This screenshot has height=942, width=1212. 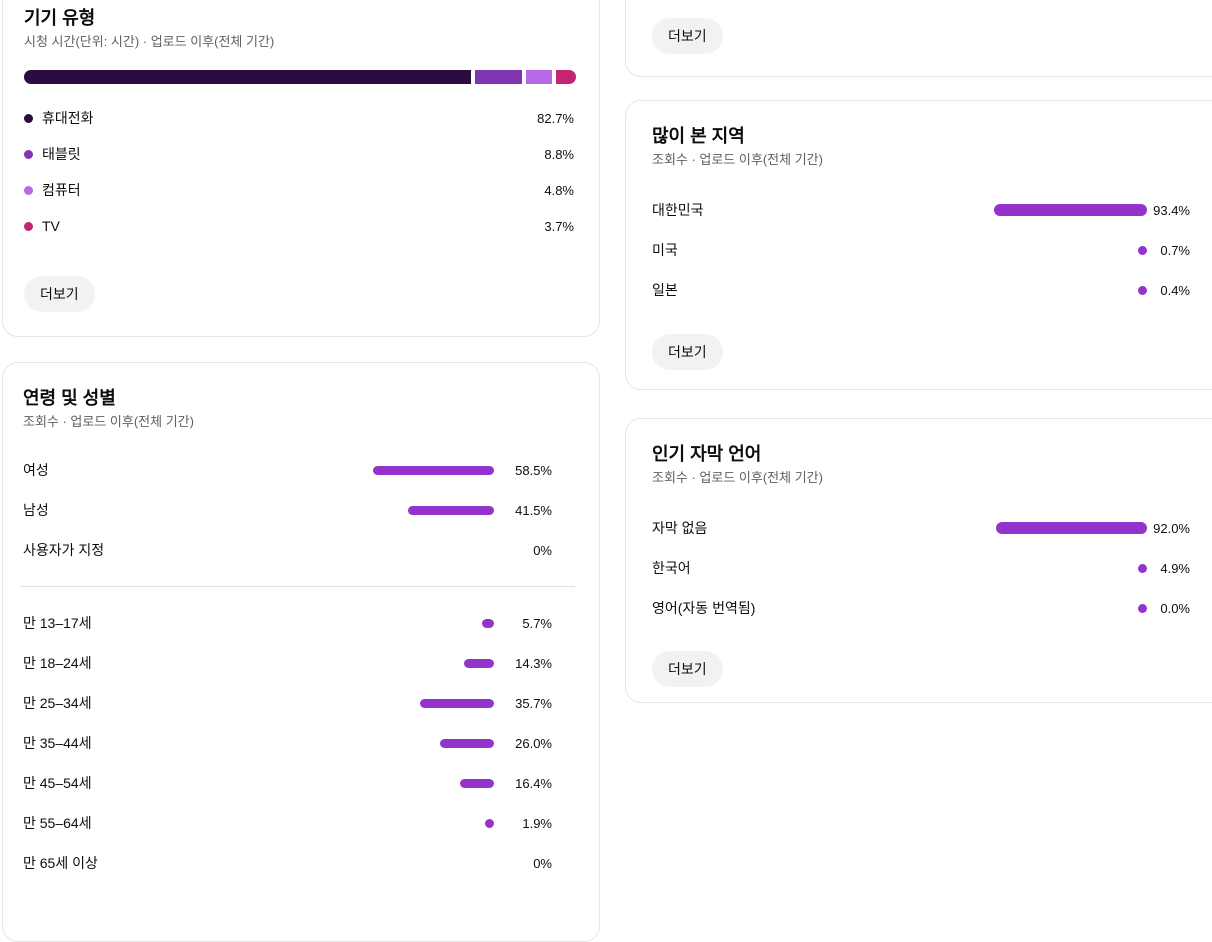 What do you see at coordinates (533, 703) in the screenshot?
I see `metric-value: 35.7%` at bounding box center [533, 703].